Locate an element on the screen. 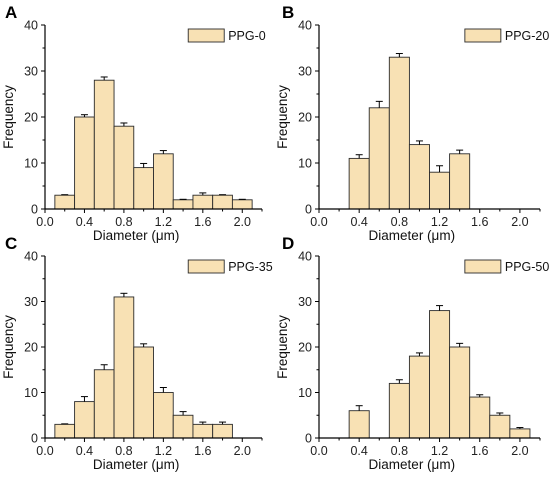 The width and height of the screenshot is (550, 477). legend-label: PPG-35 is located at coordinates (250, 267).